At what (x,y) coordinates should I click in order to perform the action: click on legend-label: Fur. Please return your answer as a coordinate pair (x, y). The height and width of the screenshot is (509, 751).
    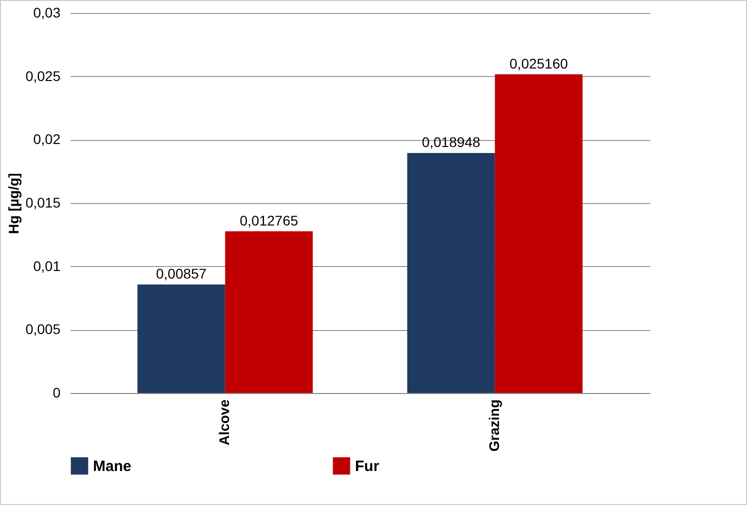
    Looking at the image, I should click on (367, 466).